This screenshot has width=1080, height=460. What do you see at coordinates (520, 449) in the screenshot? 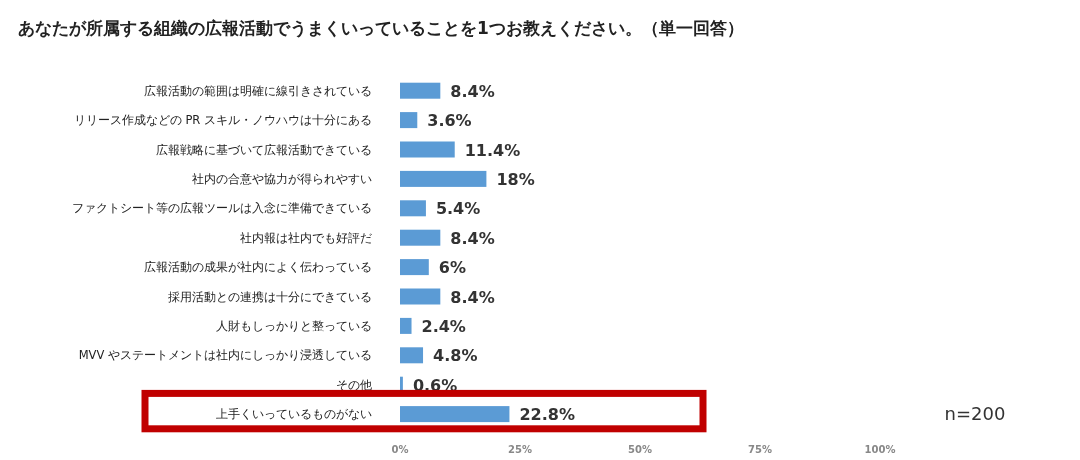
I see `x-tick-label: 25%` at bounding box center [520, 449].